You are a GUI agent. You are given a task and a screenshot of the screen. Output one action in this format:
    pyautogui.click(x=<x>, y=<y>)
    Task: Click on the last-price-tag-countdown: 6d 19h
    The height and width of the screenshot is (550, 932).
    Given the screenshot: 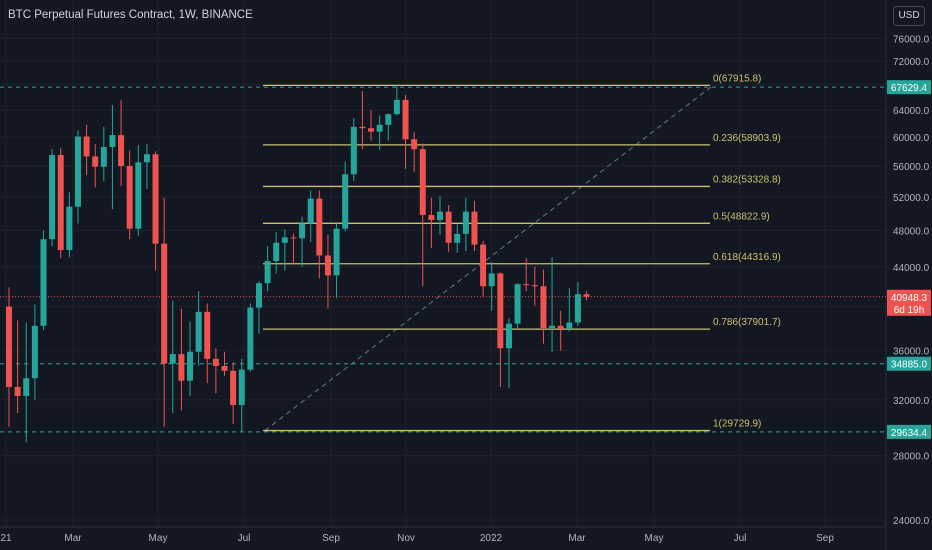 What is the action you would take?
    pyautogui.click(x=909, y=310)
    